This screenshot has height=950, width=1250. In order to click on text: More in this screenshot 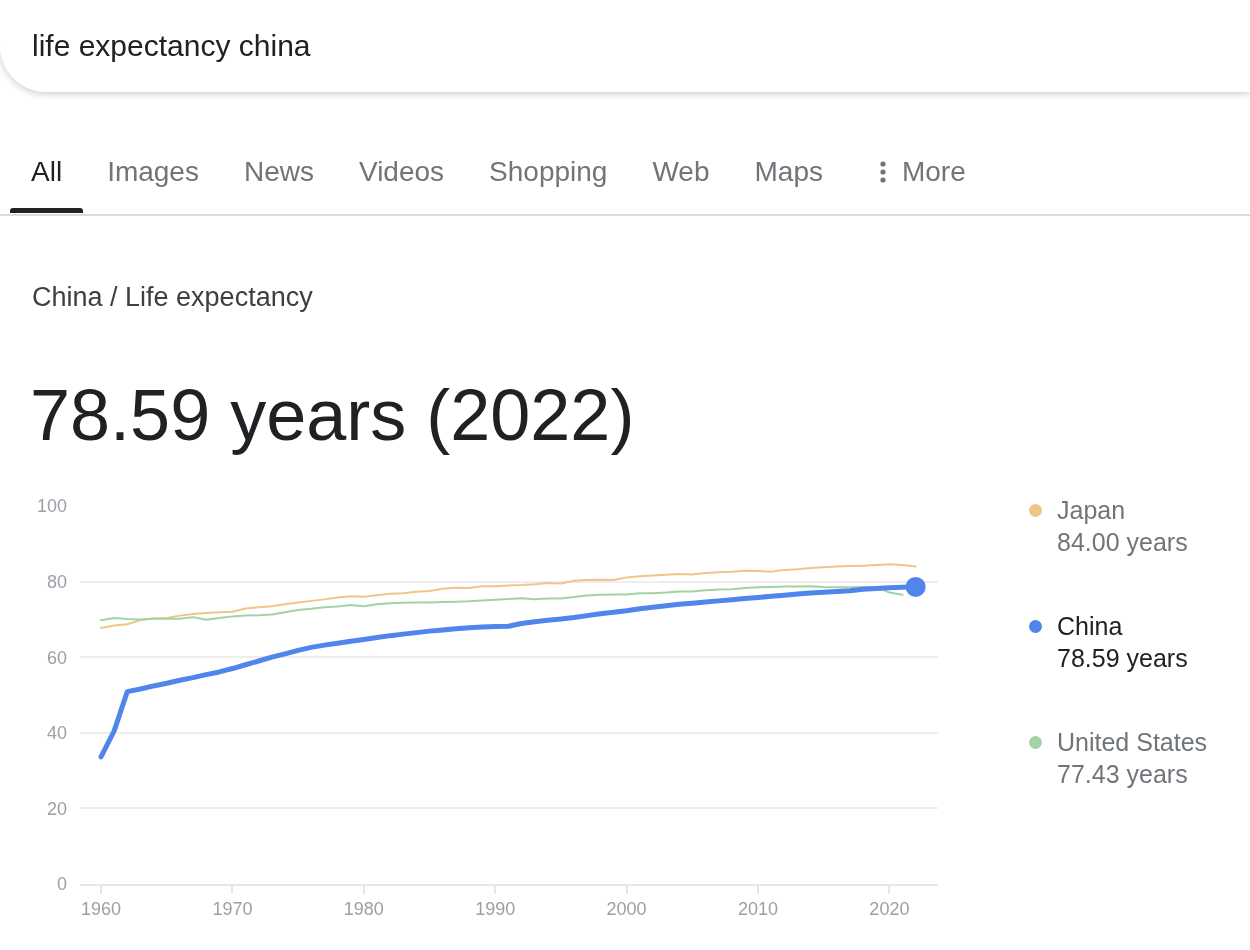, I will do `click(933, 172)`.